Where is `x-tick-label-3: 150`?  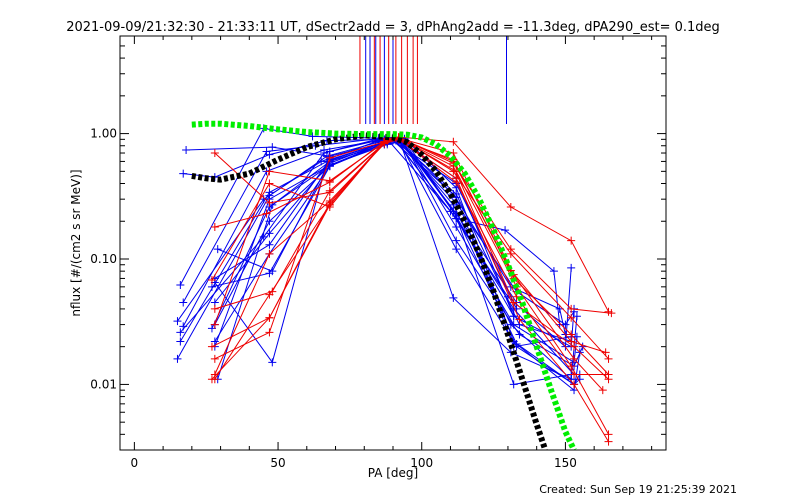 x-tick-label-3: 150 is located at coordinates (565, 463).